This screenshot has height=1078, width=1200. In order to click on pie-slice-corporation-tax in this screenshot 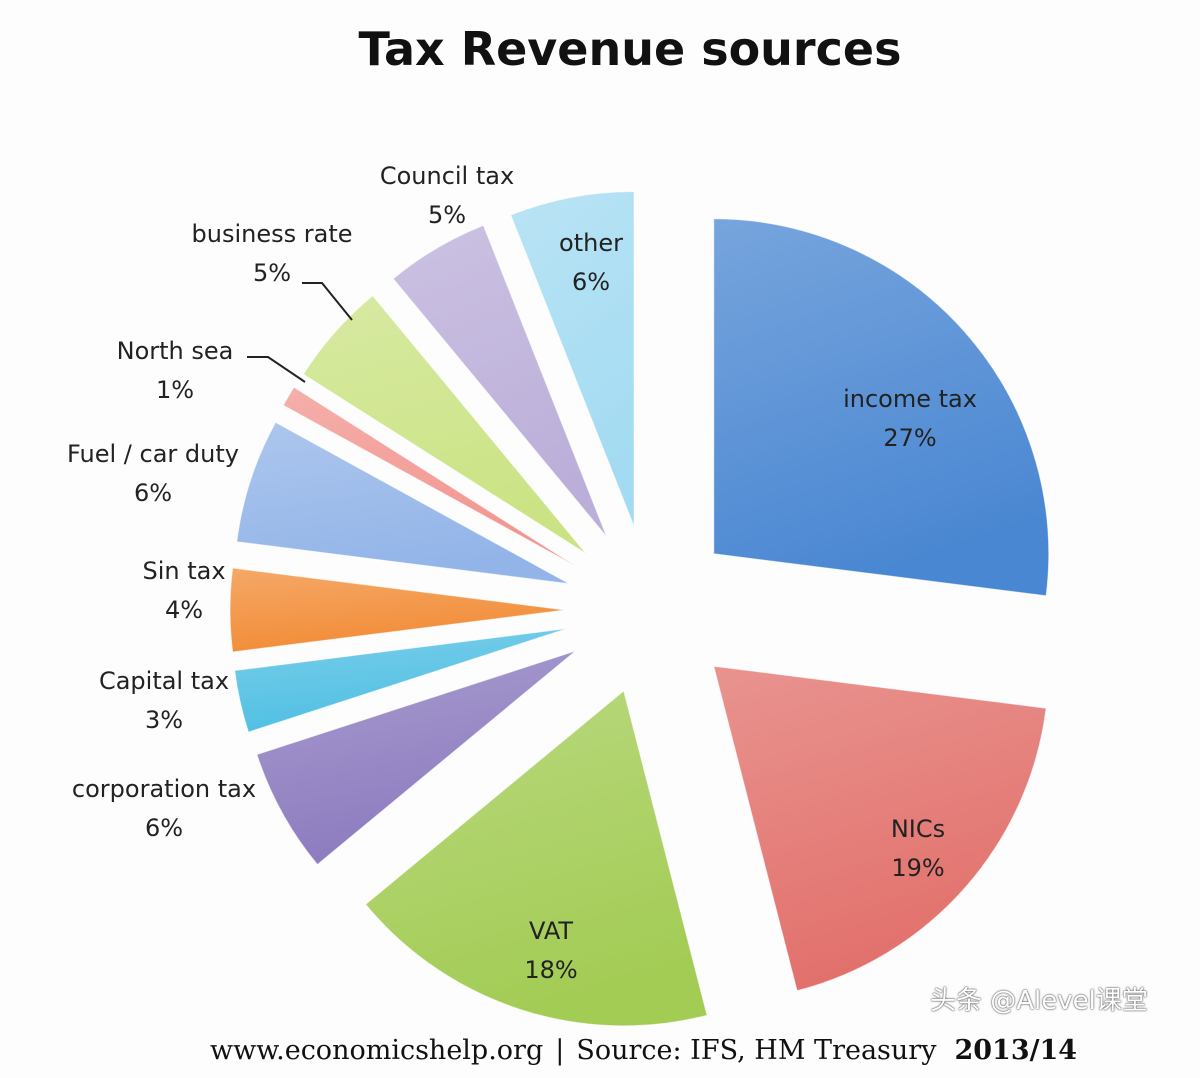, I will do `click(416, 758)`.